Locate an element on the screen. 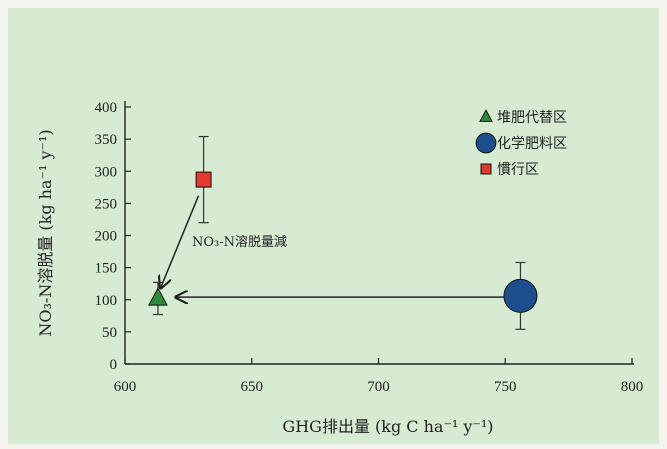 The height and width of the screenshot is (449, 667). y-tick-label: 0 is located at coordinates (114, 365).